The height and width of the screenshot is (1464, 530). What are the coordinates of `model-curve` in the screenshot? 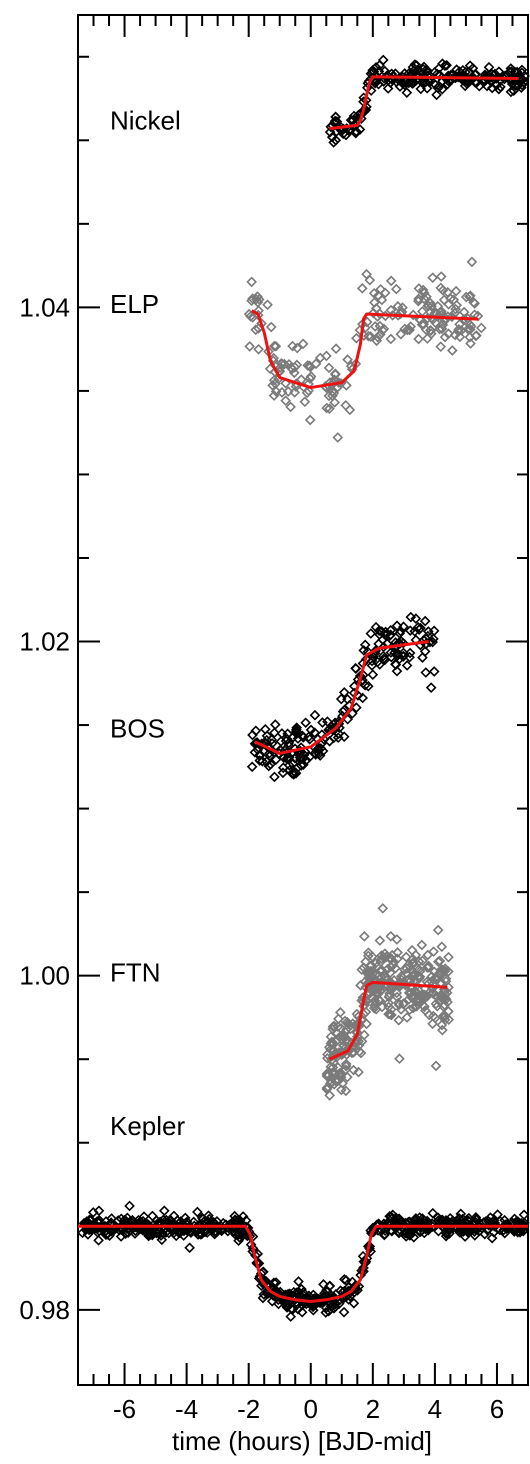 It's located at (388, 1020).